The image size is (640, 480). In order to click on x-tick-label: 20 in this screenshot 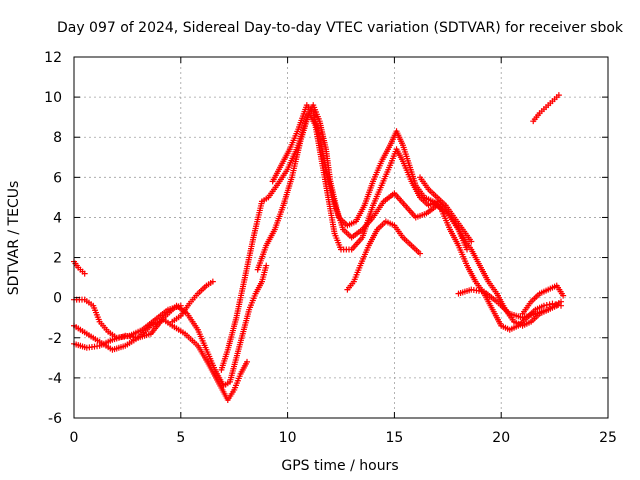, I will do `click(501, 438)`.